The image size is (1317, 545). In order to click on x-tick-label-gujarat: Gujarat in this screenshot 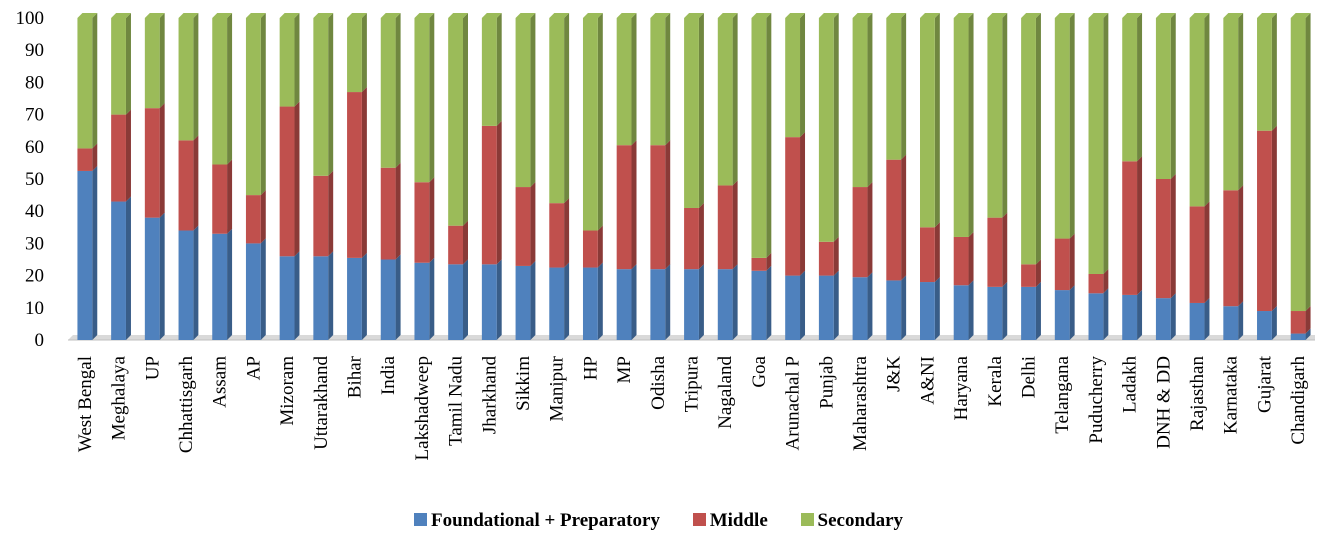, I will do `click(1264, 384)`.